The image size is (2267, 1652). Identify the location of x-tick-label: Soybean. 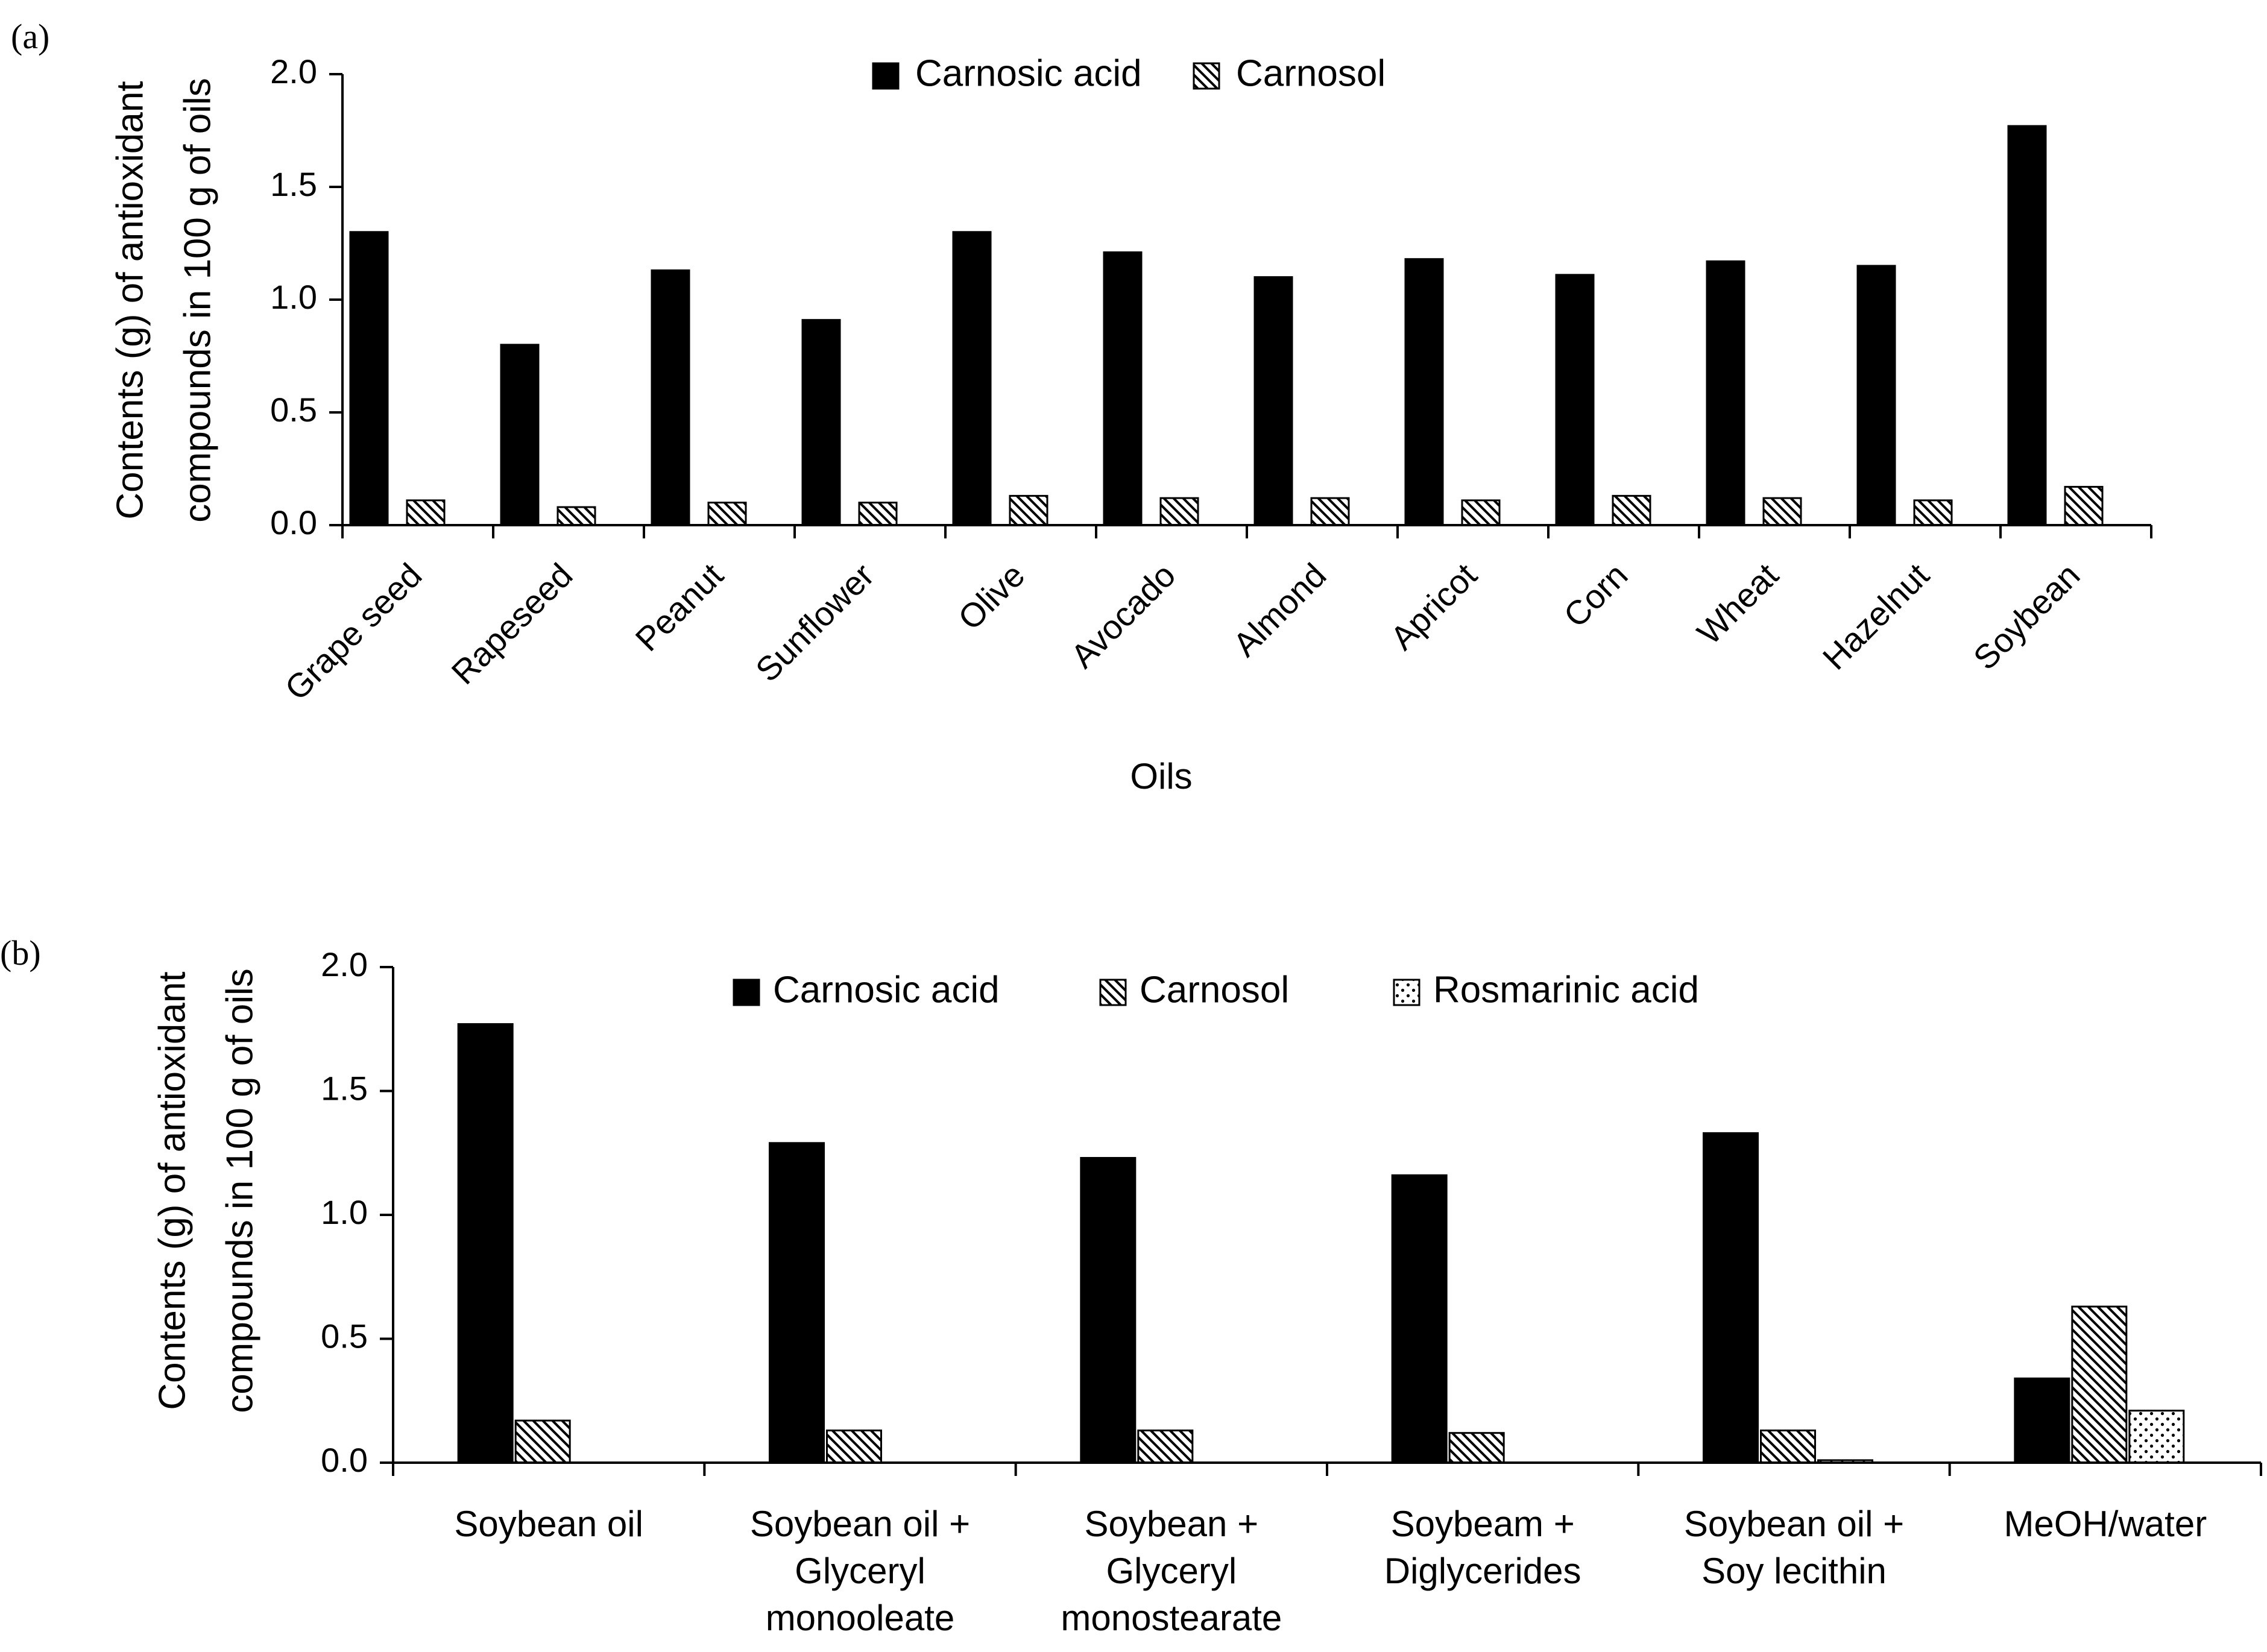
(2026, 616).